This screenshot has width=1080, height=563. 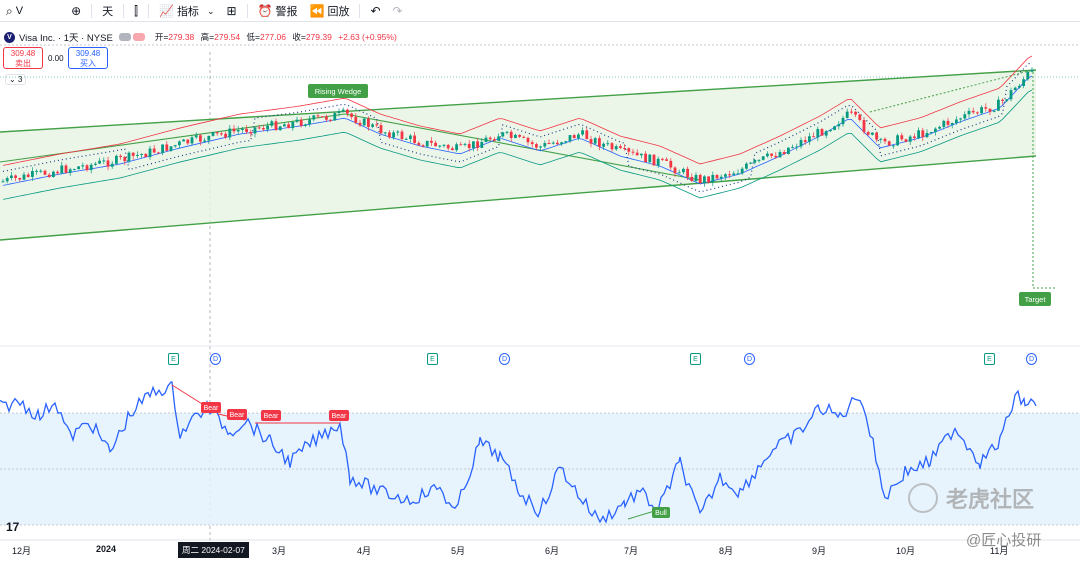 I want to click on add-symbol-button: ⊕, so click(x=76, y=11).